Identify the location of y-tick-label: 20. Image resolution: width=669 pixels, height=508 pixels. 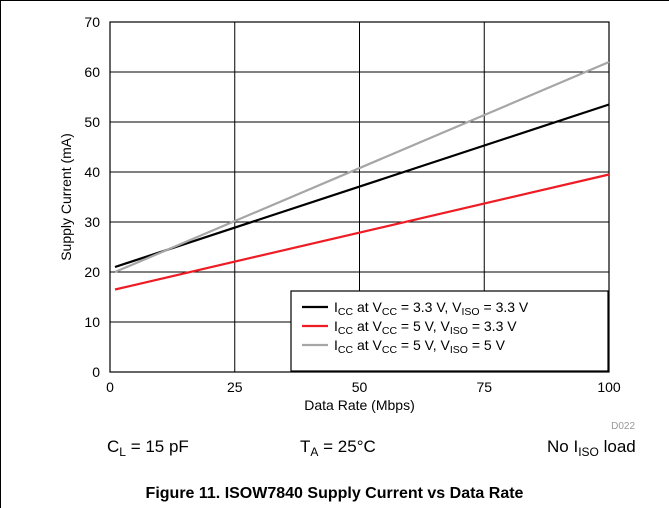
(92, 272).